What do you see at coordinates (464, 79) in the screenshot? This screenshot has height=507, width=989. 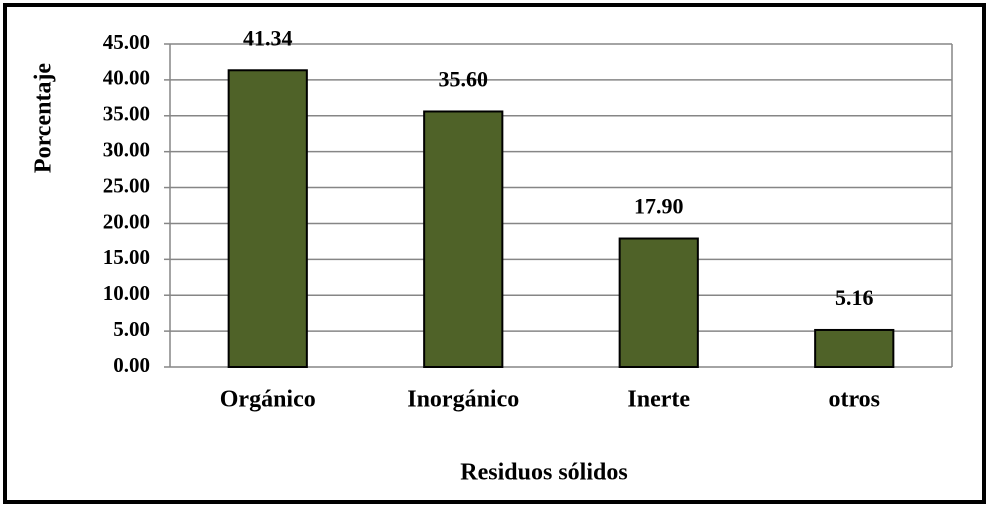 I see `data-label: 35.60` at bounding box center [464, 79].